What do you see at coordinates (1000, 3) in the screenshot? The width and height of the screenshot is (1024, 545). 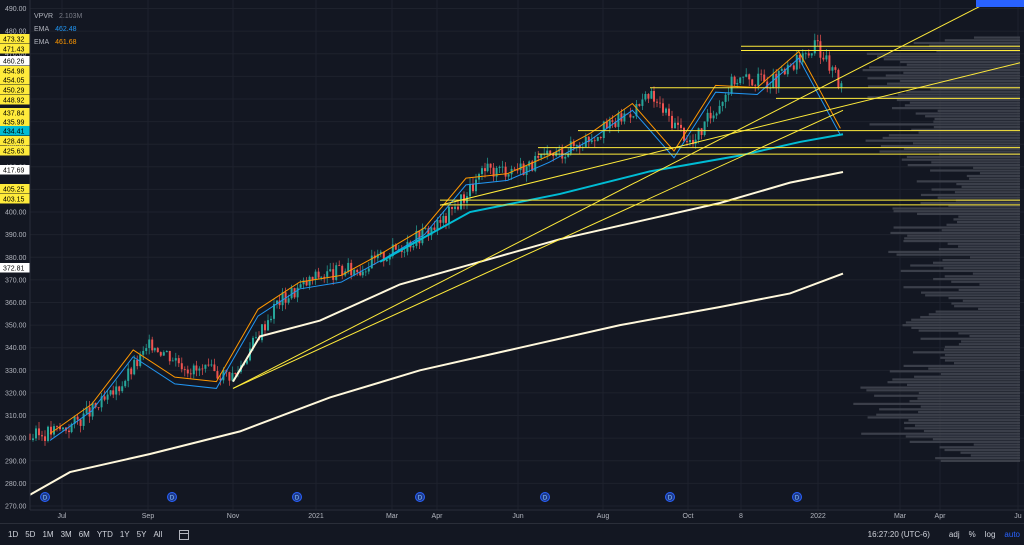 I see `current-price-tag-top` at bounding box center [1000, 3].